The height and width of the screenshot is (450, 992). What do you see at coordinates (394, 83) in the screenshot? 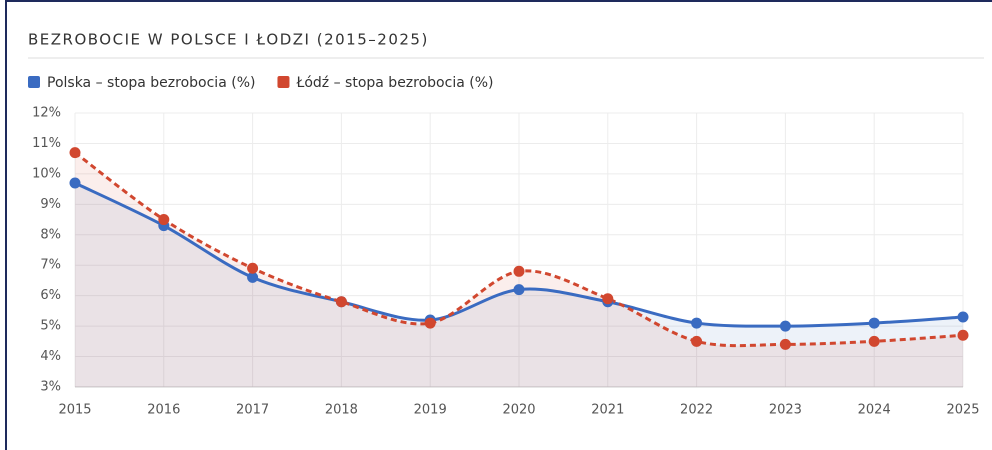
I see `legend-label: Łódź – stopa bezrobocia (%)` at bounding box center [394, 83].